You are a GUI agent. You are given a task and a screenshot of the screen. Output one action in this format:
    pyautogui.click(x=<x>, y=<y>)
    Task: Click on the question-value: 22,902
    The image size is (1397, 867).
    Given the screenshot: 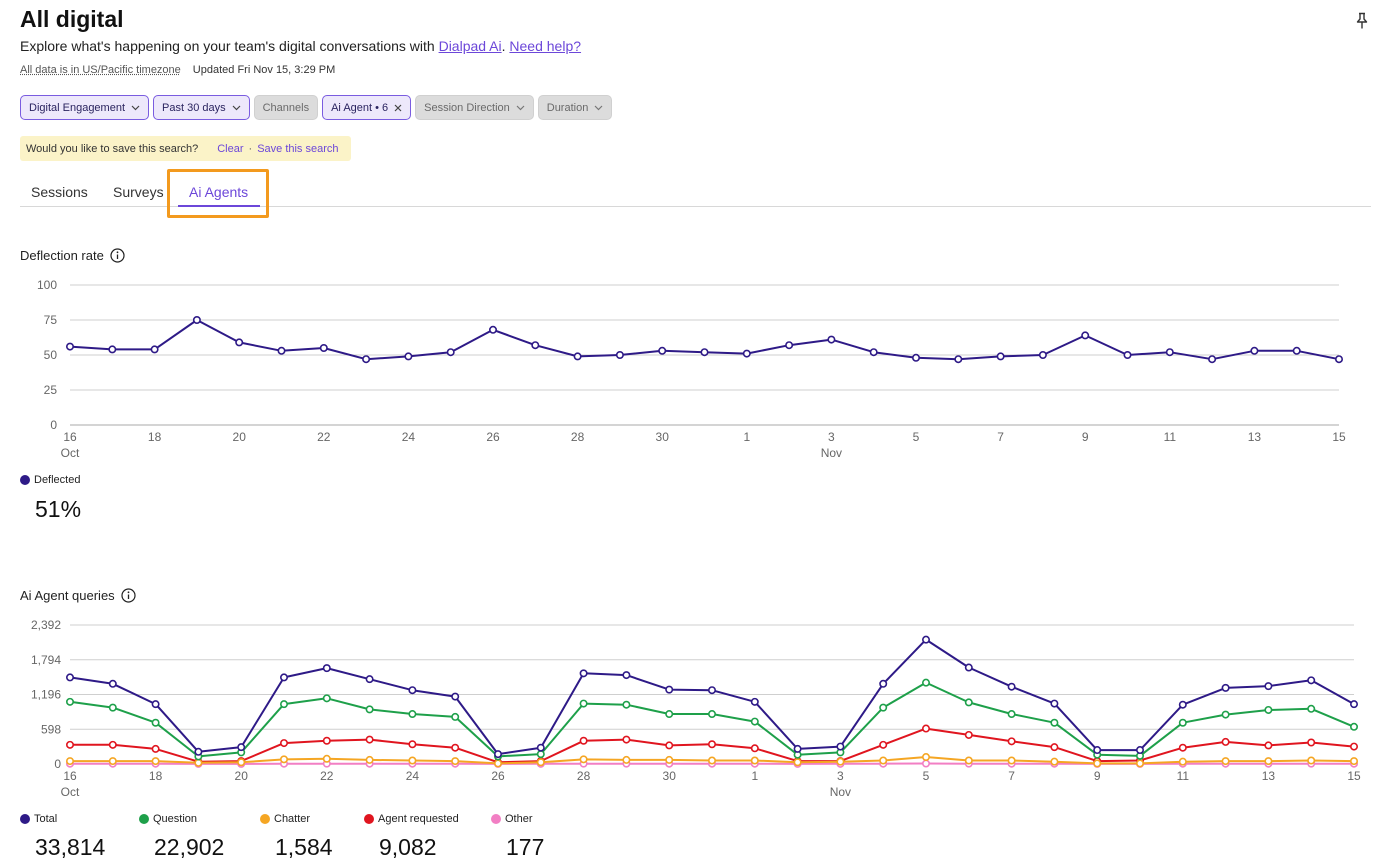 What is the action you would take?
    pyautogui.click(x=189, y=847)
    